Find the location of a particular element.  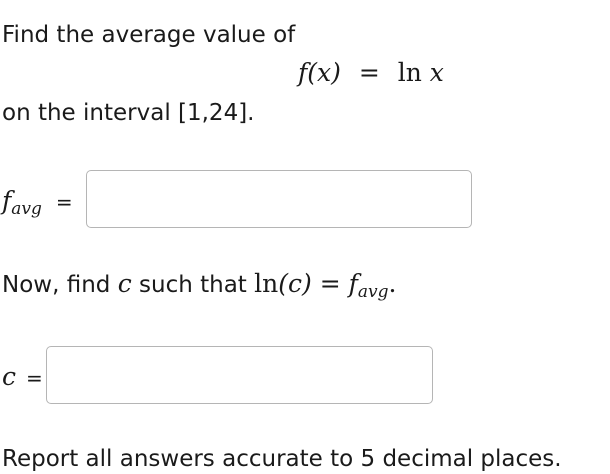

part2-text: Now, find c such that ln(c) = favg. is located at coordinates (199, 285).